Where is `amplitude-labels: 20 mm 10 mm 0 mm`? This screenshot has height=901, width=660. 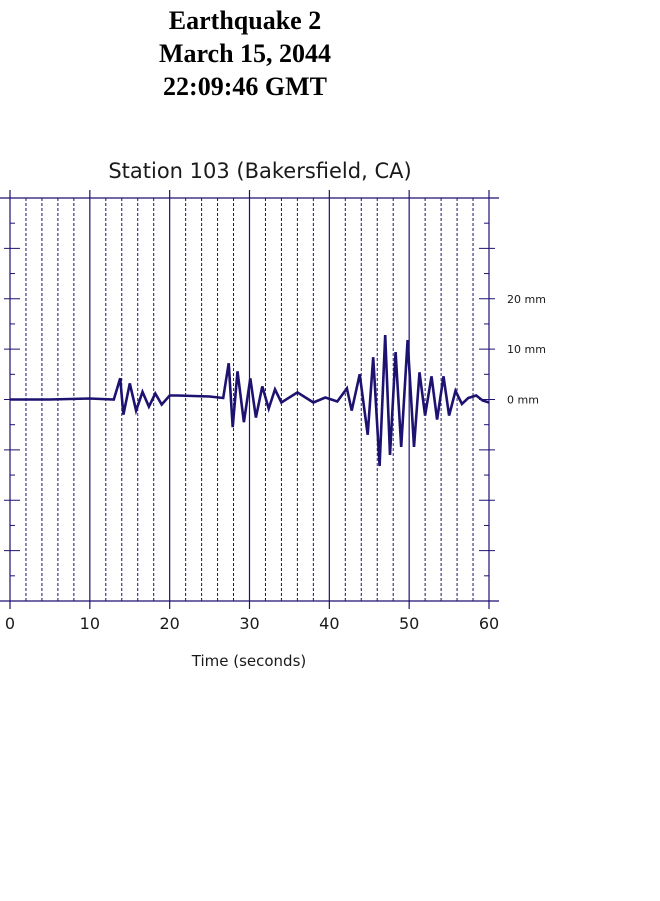
amplitude-labels: 20 mm 10 mm 0 mm is located at coordinates (526, 350).